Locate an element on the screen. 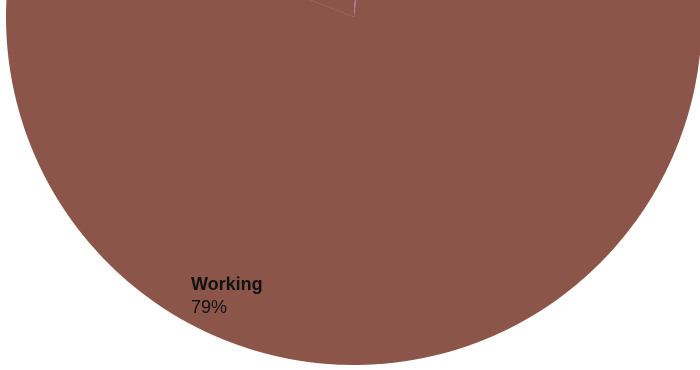  slice-label-working: Working is located at coordinates (227, 284).